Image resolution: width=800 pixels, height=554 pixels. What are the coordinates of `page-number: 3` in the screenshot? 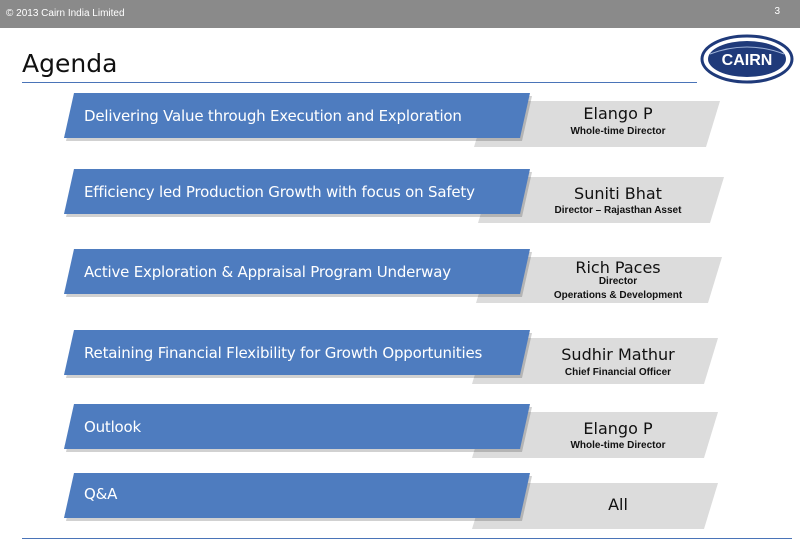 It's located at (777, 11).